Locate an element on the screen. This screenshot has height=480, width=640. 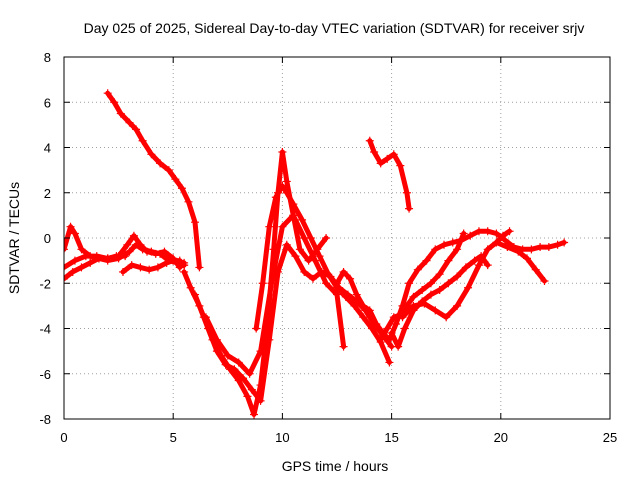
x-tick-label: 10 is located at coordinates (282, 437).